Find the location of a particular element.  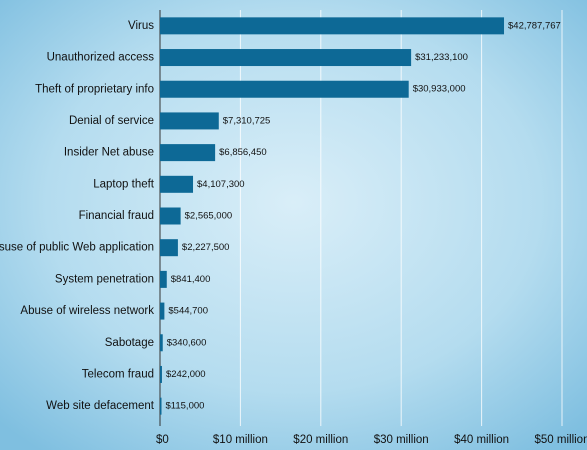

category-label: Misuse of public Web application is located at coordinates (77, 248).